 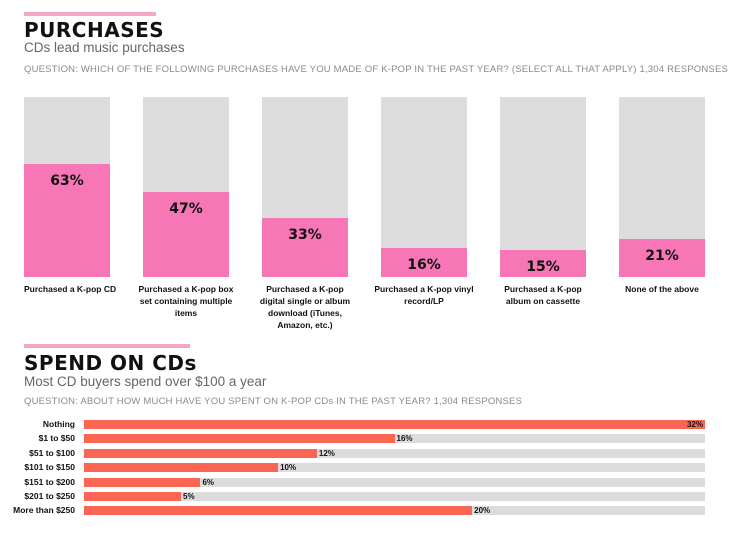 I want to click on purchase-column: 47%, so click(x=186, y=187).